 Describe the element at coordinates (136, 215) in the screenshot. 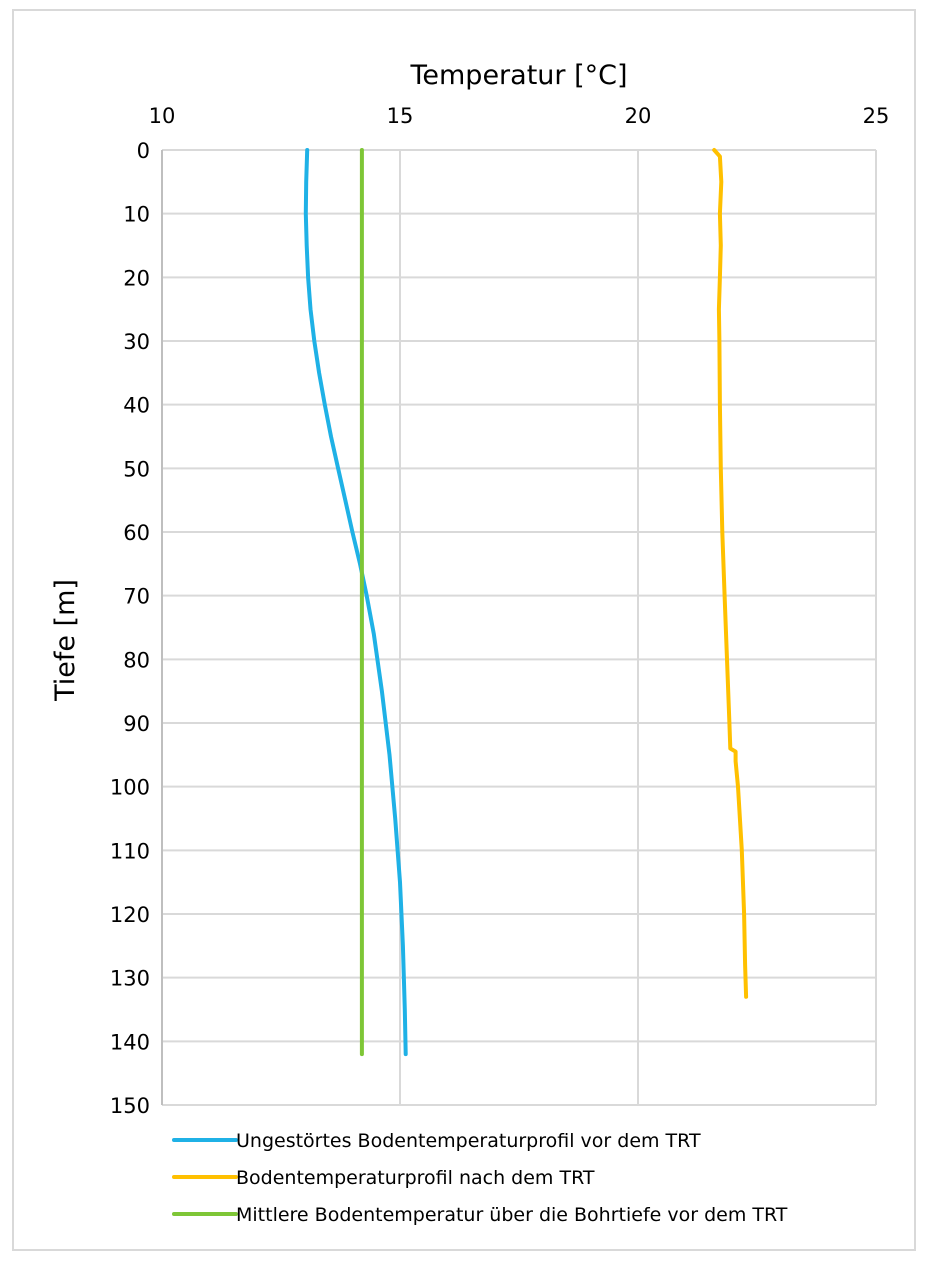

I see `y-tick-label: 10` at that location.